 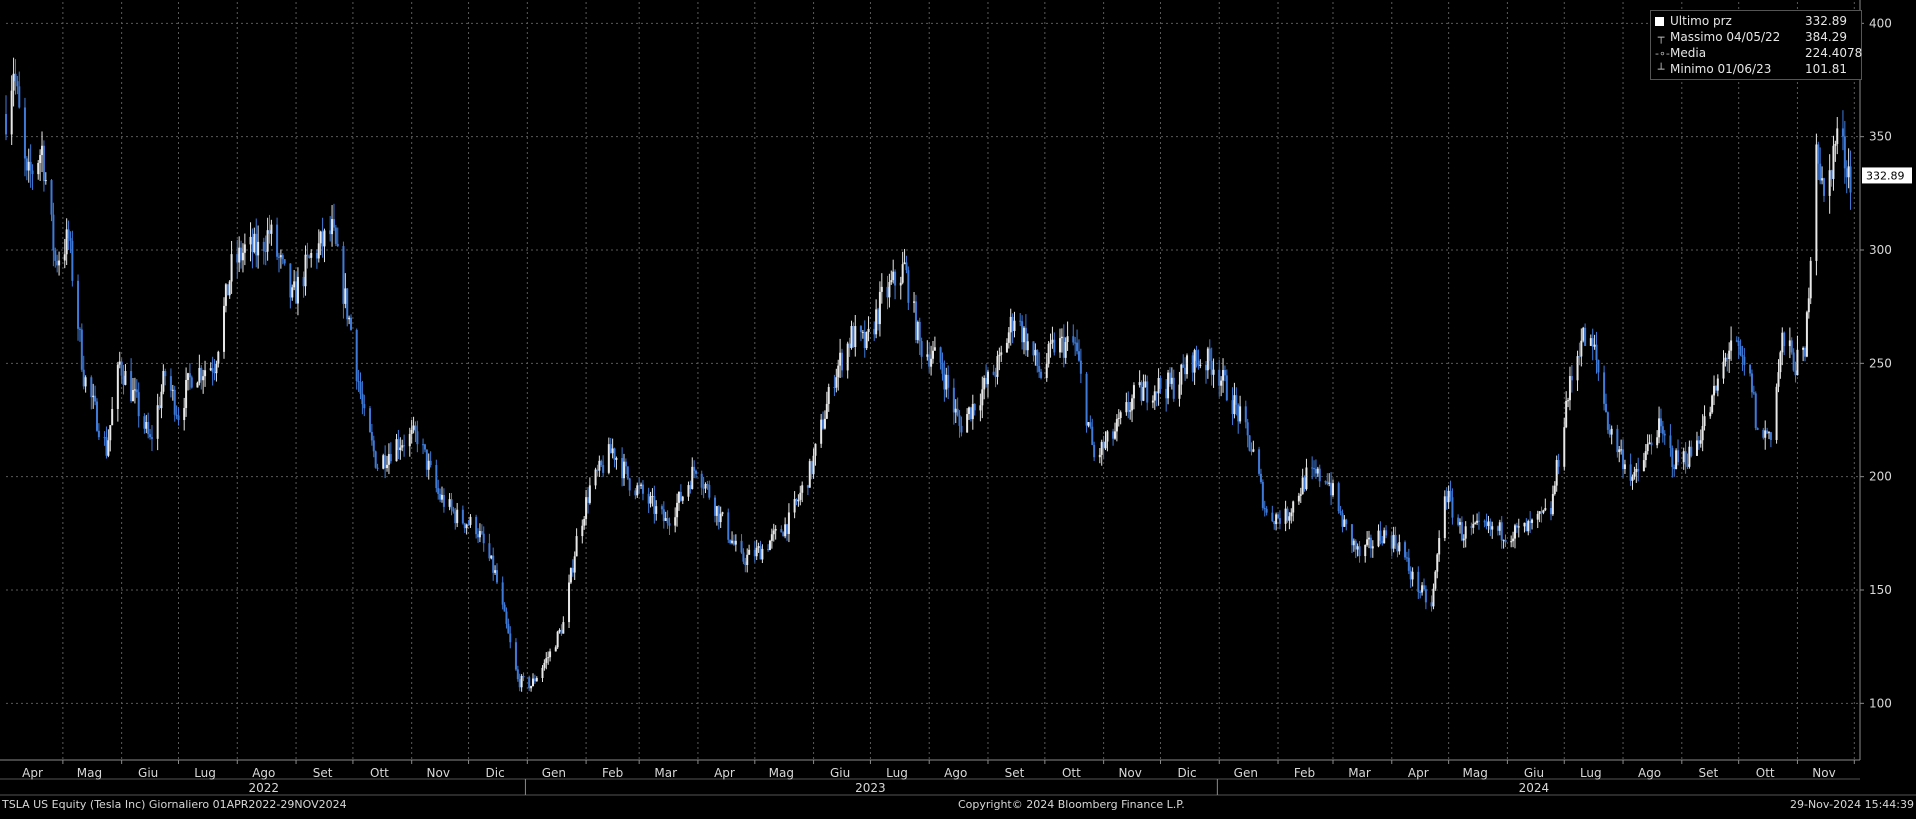 What do you see at coordinates (1688, 53) in the screenshot?
I see `legend-label-mean: Media` at bounding box center [1688, 53].